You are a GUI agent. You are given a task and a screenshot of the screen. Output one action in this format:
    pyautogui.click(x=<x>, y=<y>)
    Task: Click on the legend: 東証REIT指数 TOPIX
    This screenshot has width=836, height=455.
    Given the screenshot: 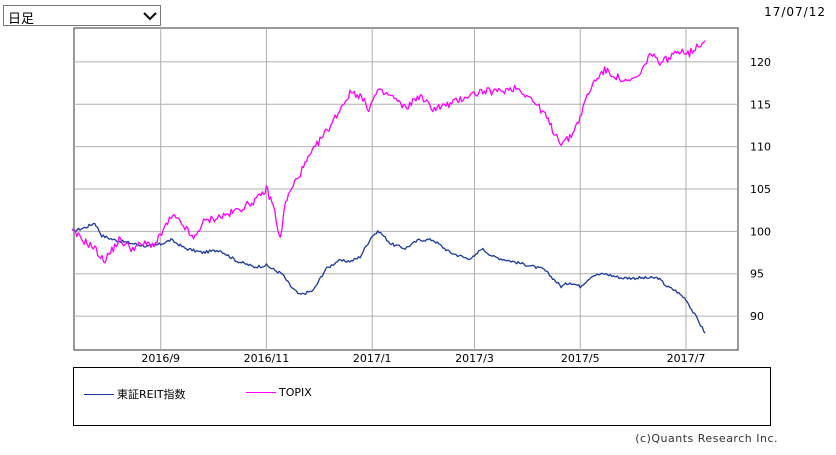 What is the action you would take?
    pyautogui.click(x=422, y=396)
    